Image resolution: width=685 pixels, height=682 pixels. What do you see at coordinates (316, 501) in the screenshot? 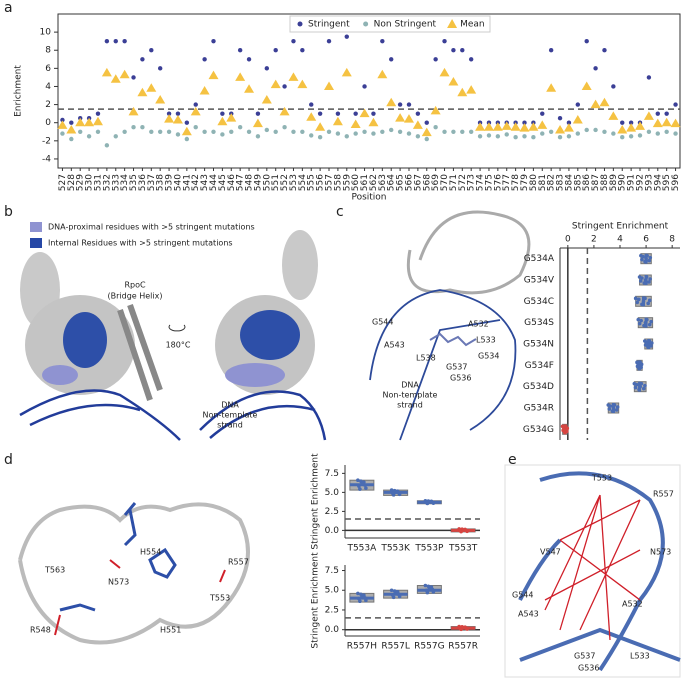
I see `y-axis-label: Stringent Enrichment` at bounding box center [316, 501].